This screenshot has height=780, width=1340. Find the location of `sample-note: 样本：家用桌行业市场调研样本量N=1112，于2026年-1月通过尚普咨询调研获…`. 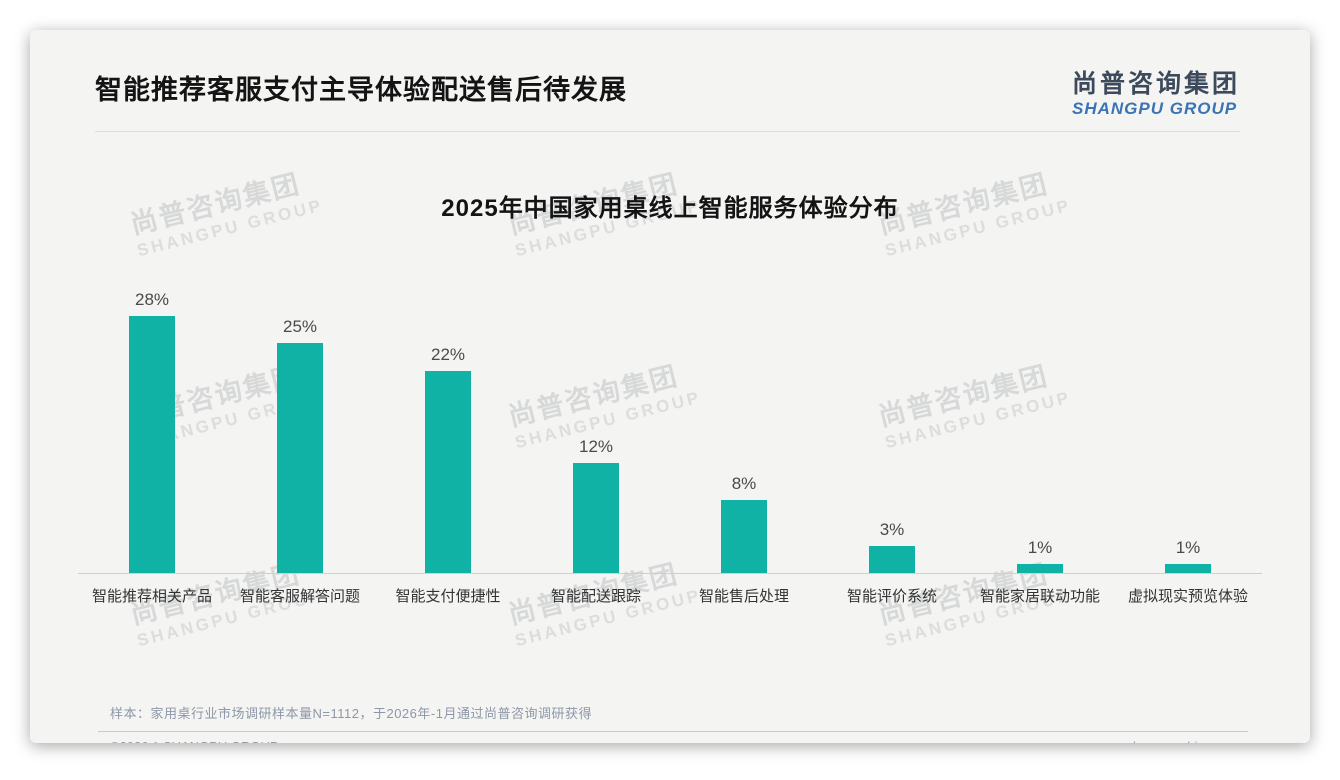

sample-note: 样本：家用桌行业市场调研样本量N=1112，于2026年-1月通过尚普咨询调研获… is located at coordinates (351, 713).